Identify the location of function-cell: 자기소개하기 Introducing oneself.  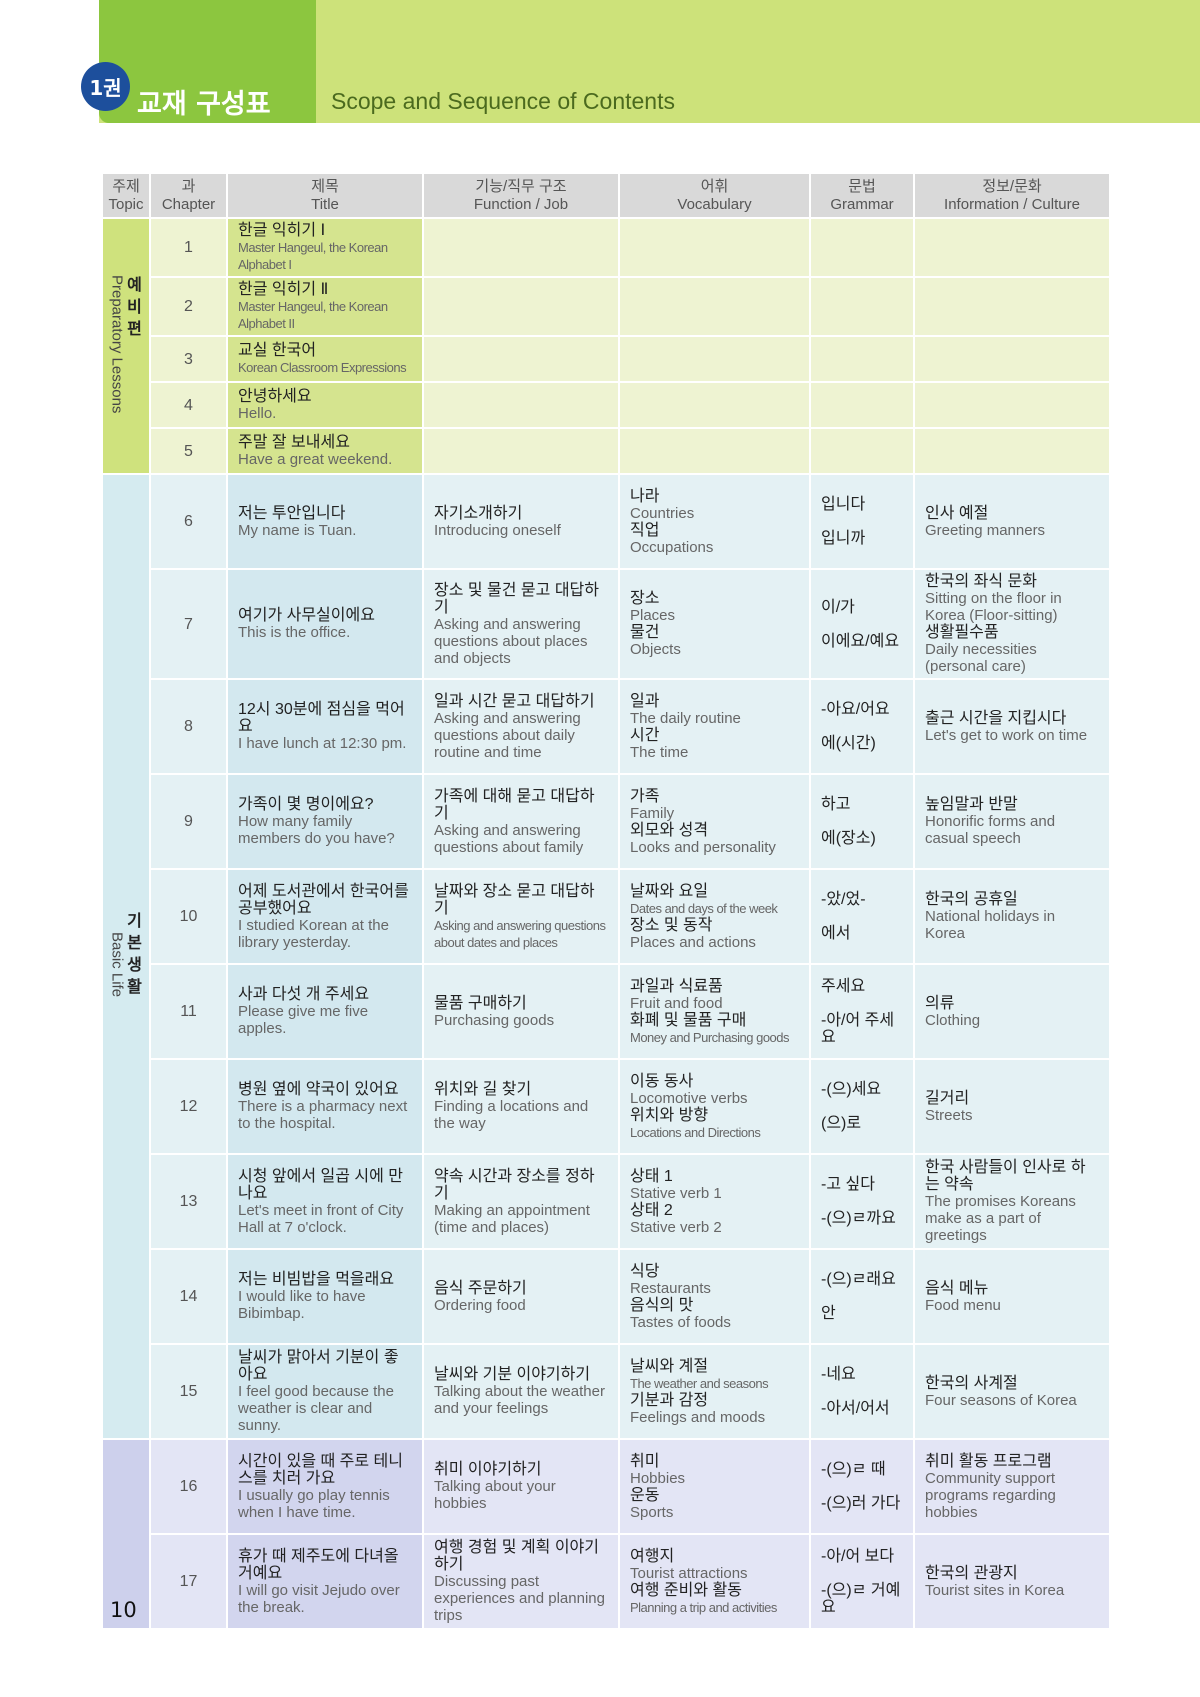
(521, 521).